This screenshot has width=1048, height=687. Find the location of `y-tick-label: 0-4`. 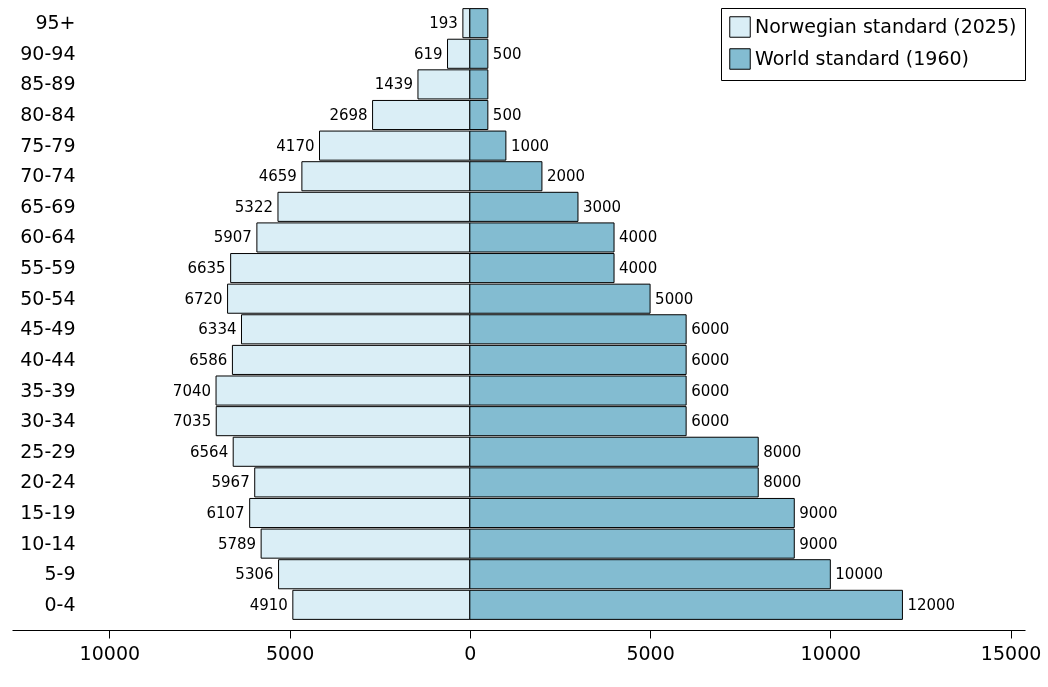

y-tick-label: 0-4 is located at coordinates (60, 603).